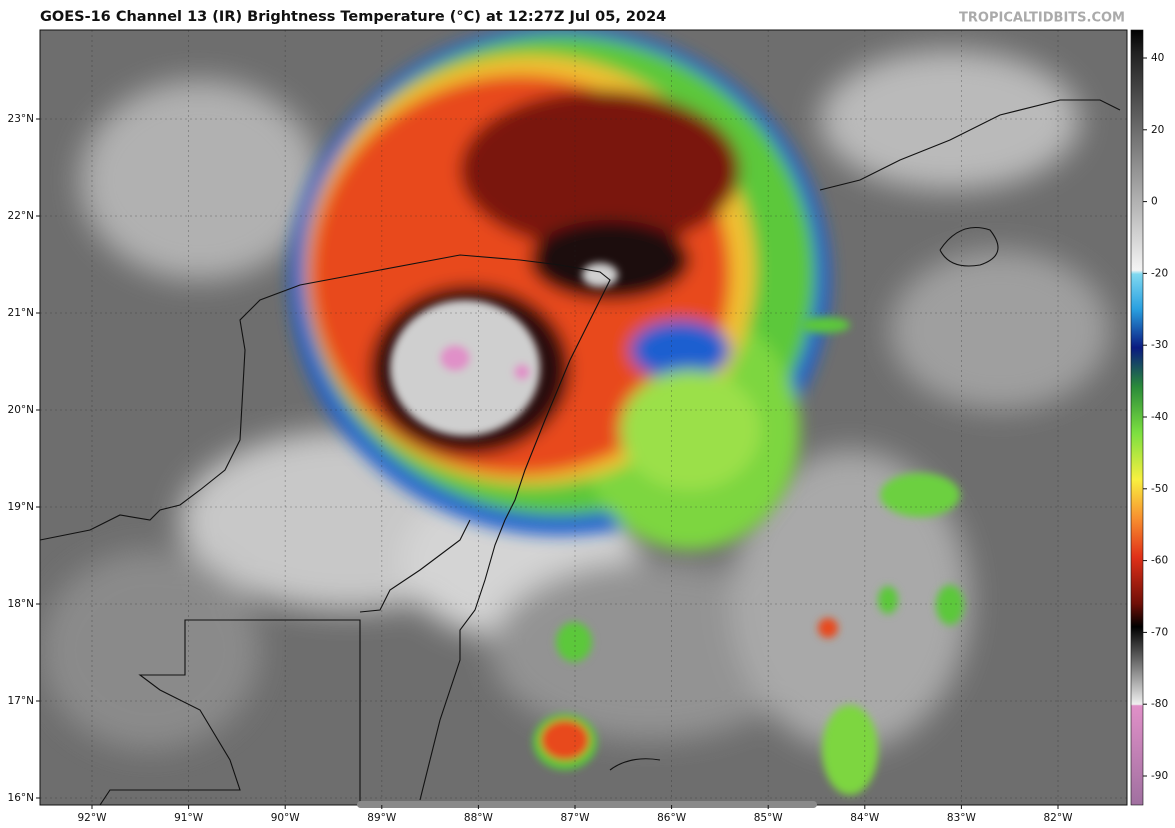  What do you see at coordinates (1159, 561) in the screenshot?
I see `colorbar-label: -60` at bounding box center [1159, 561].